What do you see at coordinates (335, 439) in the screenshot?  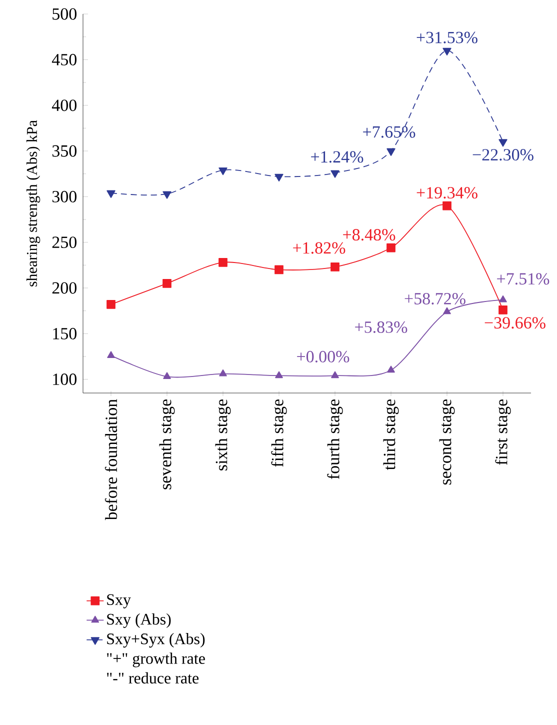 I see `x-tick-label: fourth stage` at bounding box center [335, 439].